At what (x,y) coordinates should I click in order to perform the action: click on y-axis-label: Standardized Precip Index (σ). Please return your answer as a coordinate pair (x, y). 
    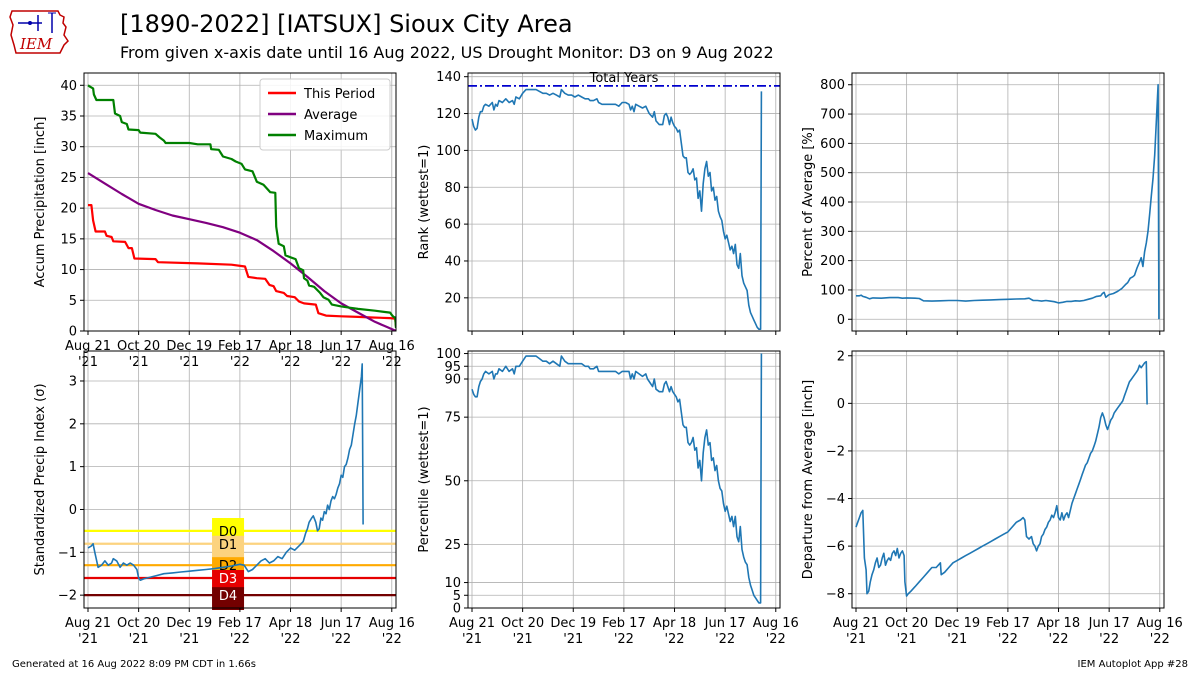
    Looking at the image, I should click on (40, 479).